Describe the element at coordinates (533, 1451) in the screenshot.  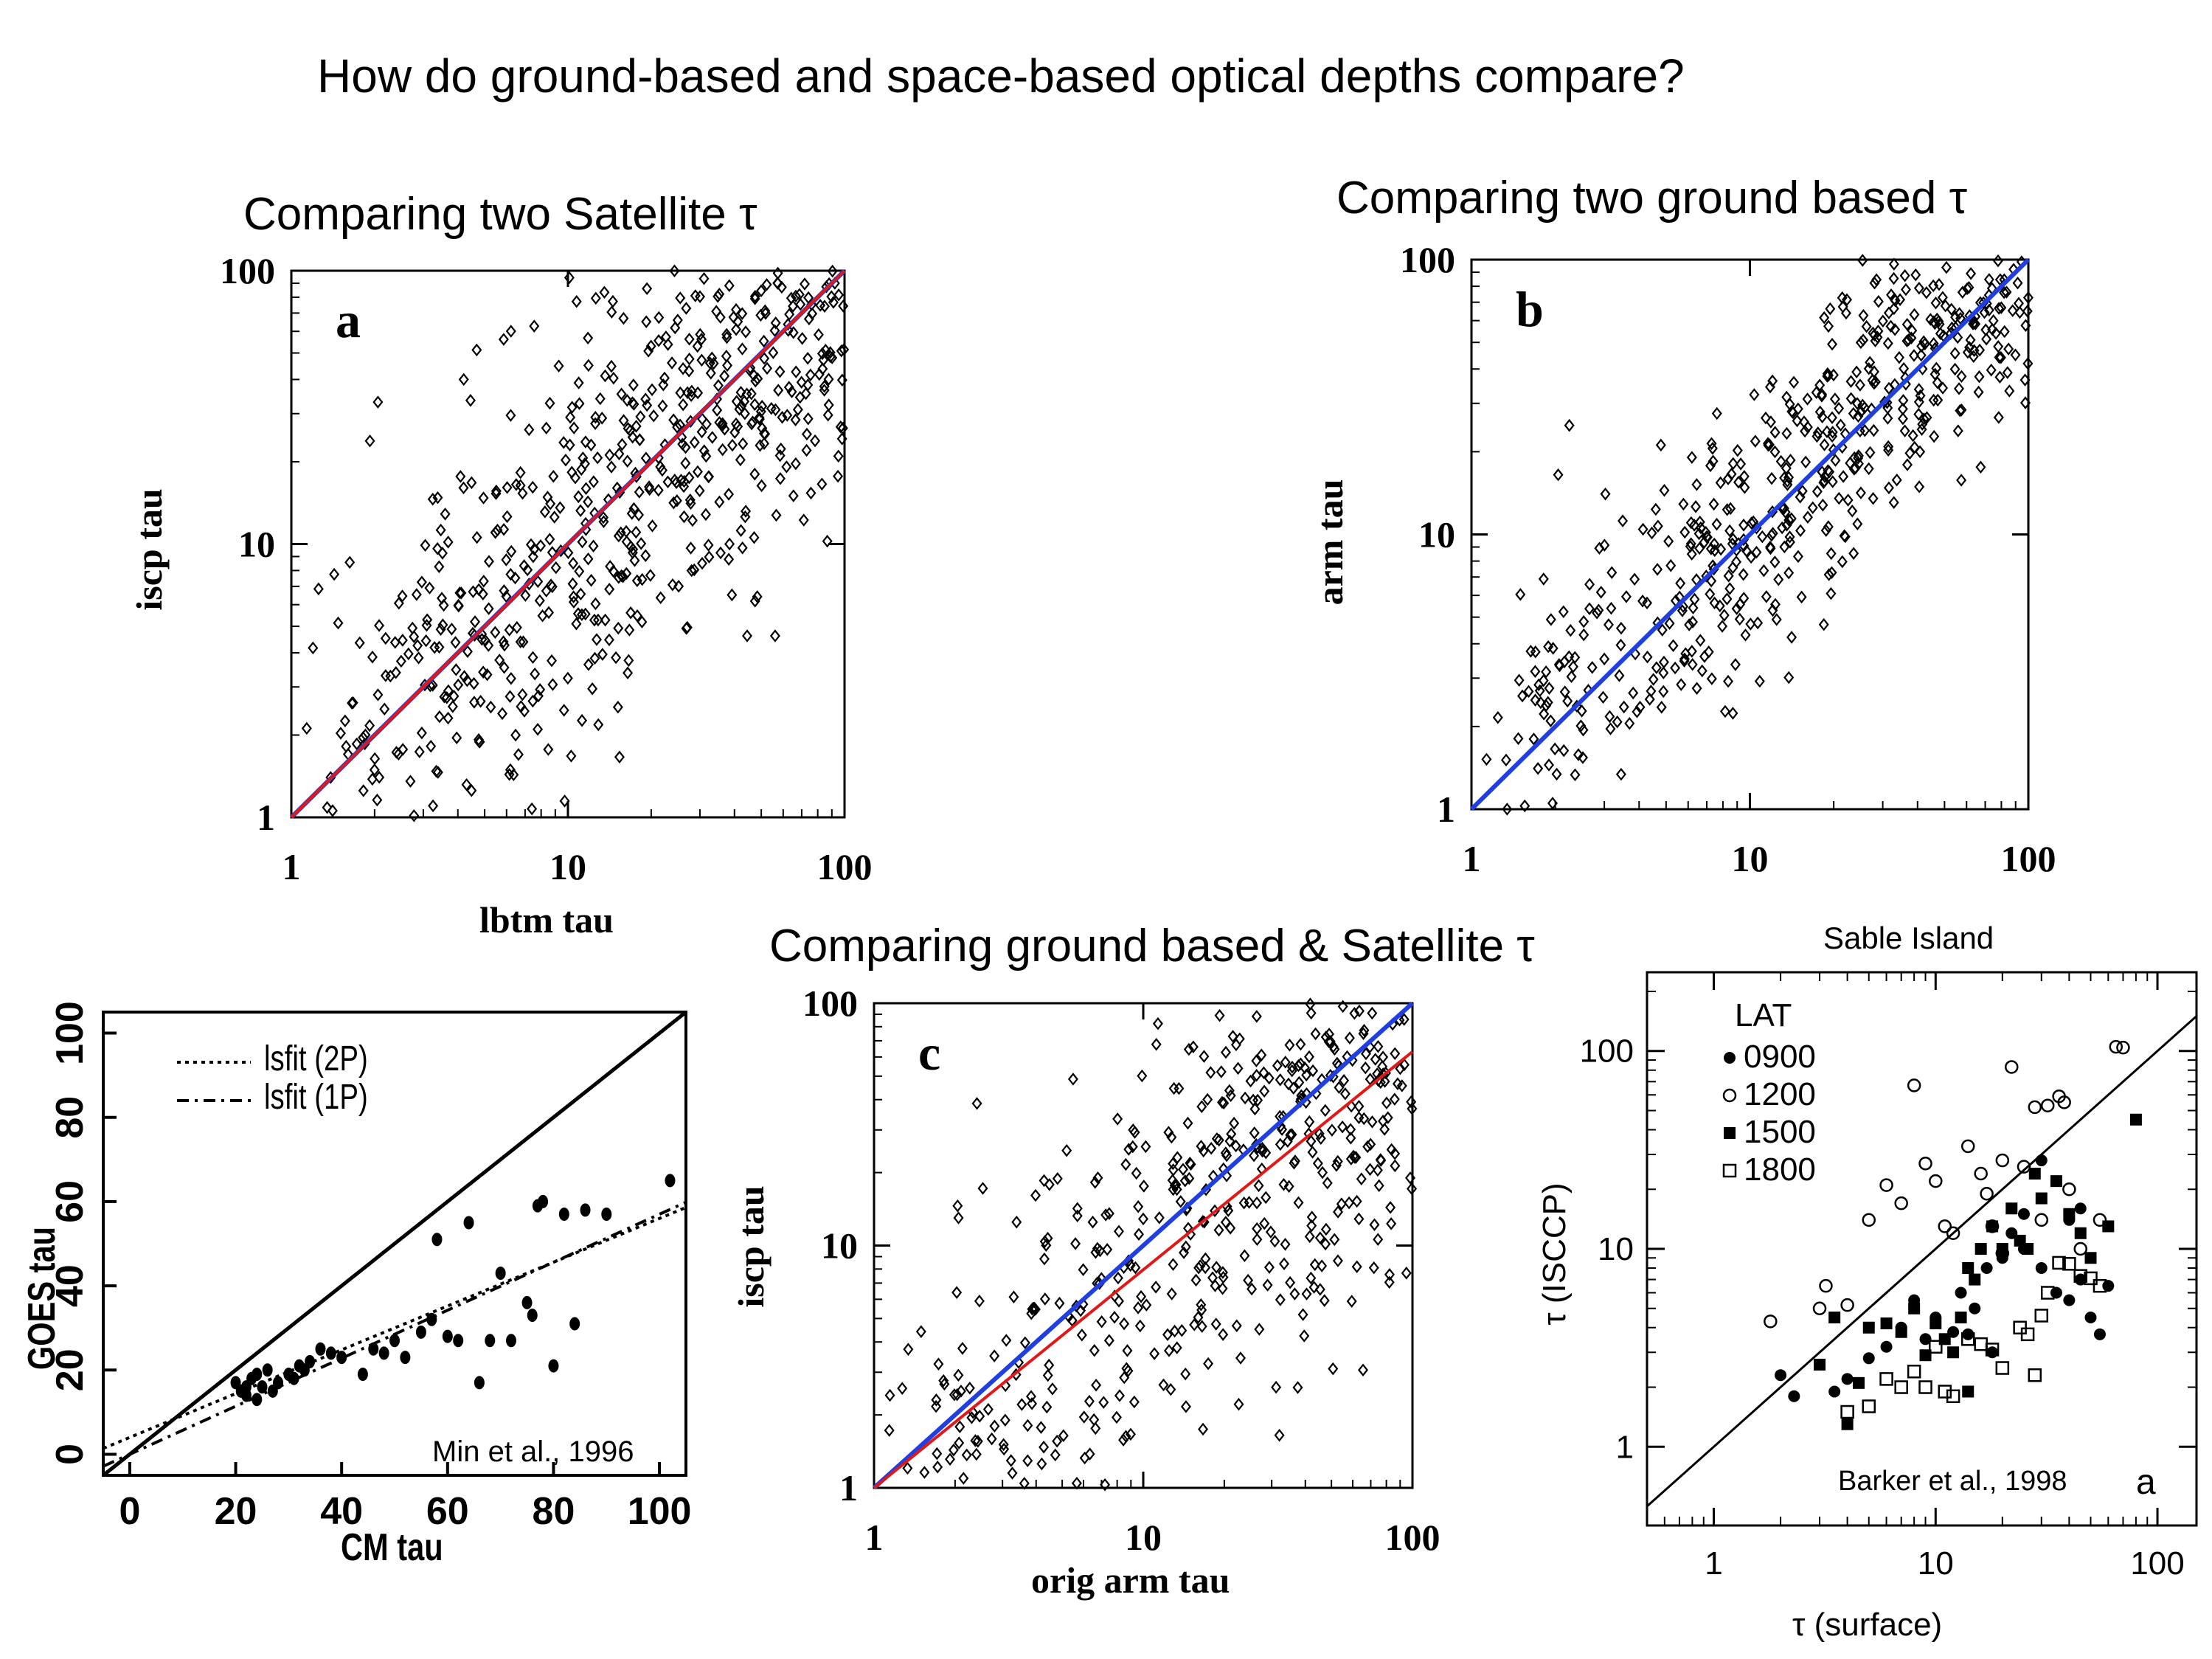
I see `goes-citation: Min et al., 1996` at that location.